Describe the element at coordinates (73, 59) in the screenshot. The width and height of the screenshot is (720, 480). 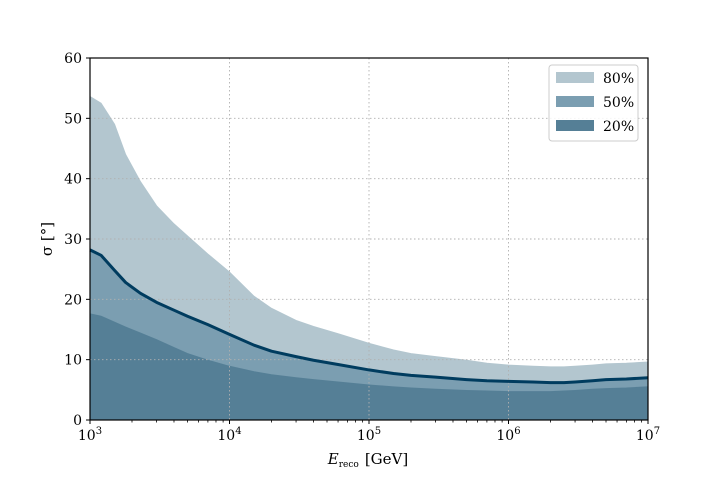
I see `y-tick-label: 60` at that location.